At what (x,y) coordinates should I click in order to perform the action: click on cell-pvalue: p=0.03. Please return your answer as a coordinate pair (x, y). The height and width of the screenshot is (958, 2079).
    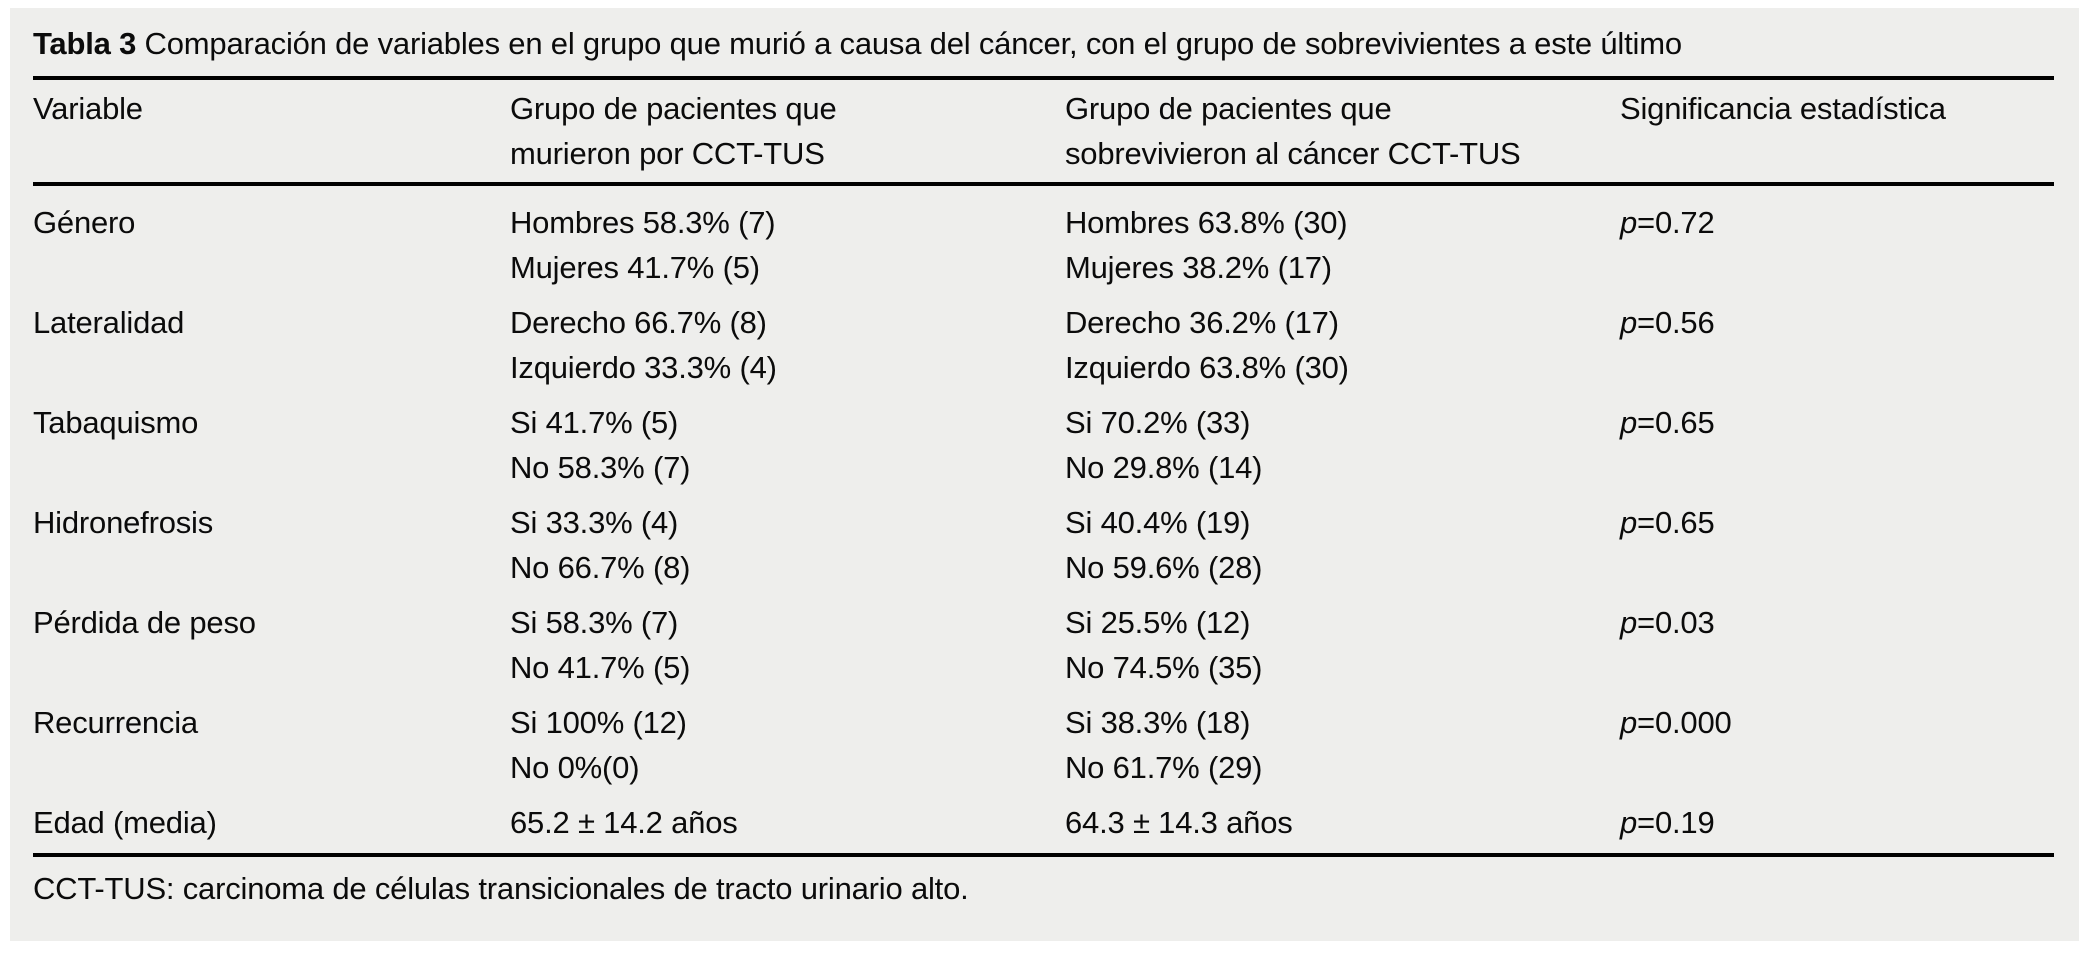
    Looking at the image, I should click on (1837, 622).